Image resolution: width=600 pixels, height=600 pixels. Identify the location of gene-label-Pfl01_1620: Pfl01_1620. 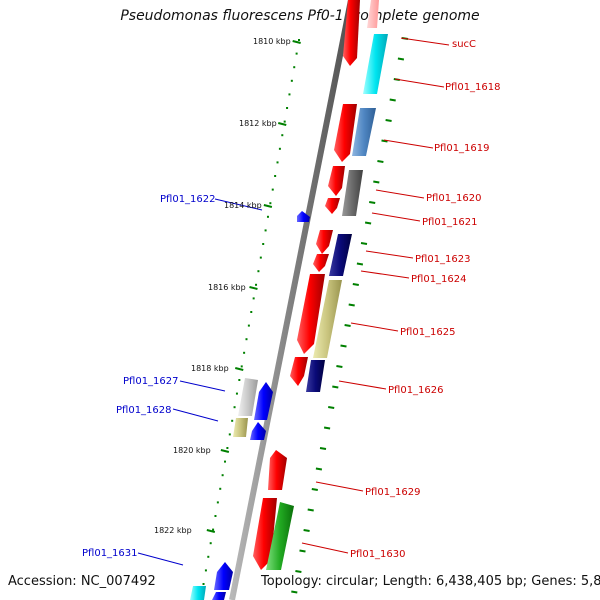
(454, 198).